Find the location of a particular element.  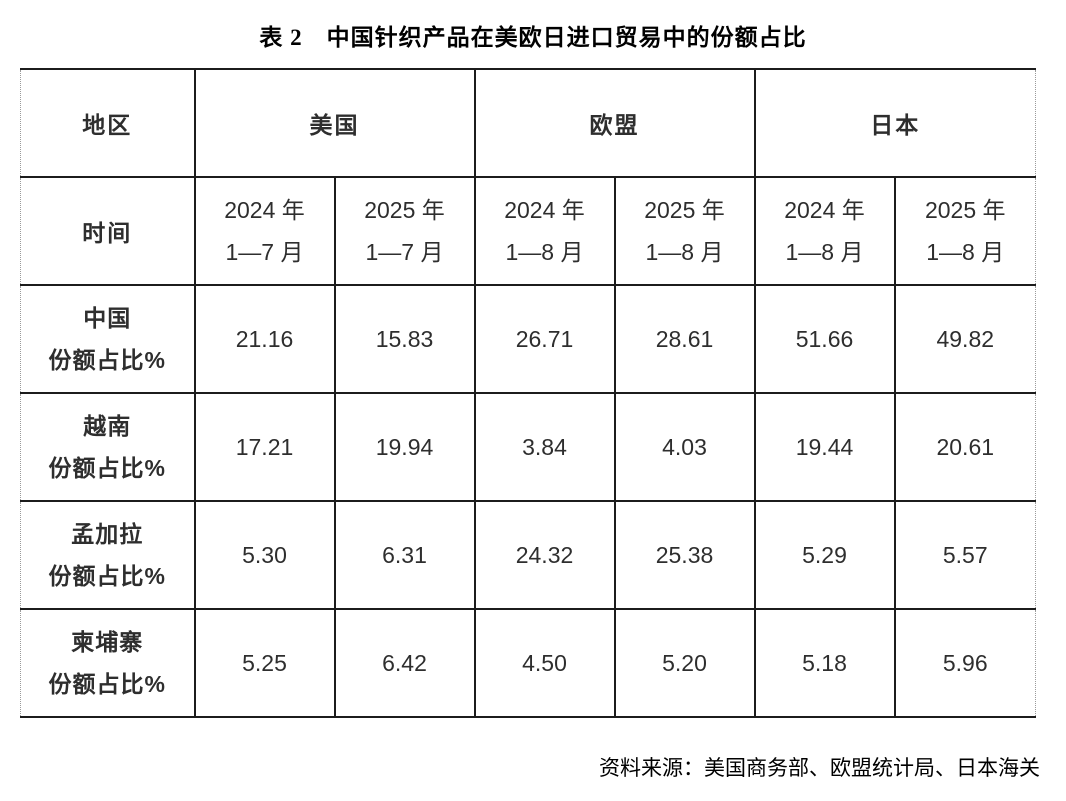

value-cell: 6.42 is located at coordinates (404, 663).